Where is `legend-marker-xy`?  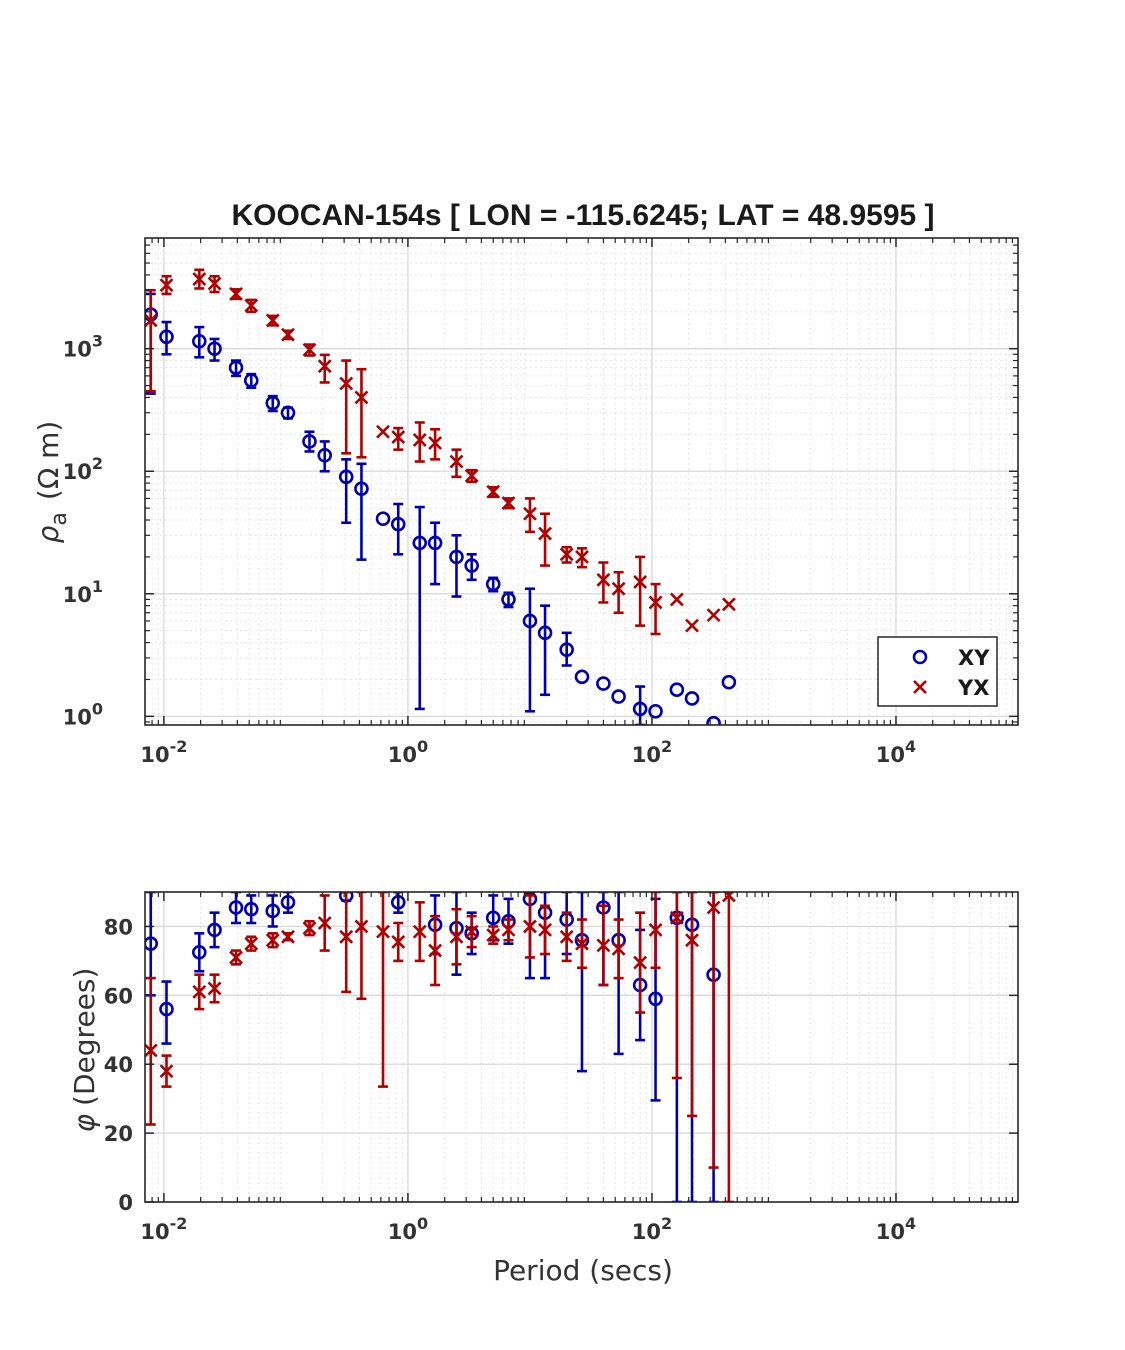 legend-marker-xy is located at coordinates (920, 657).